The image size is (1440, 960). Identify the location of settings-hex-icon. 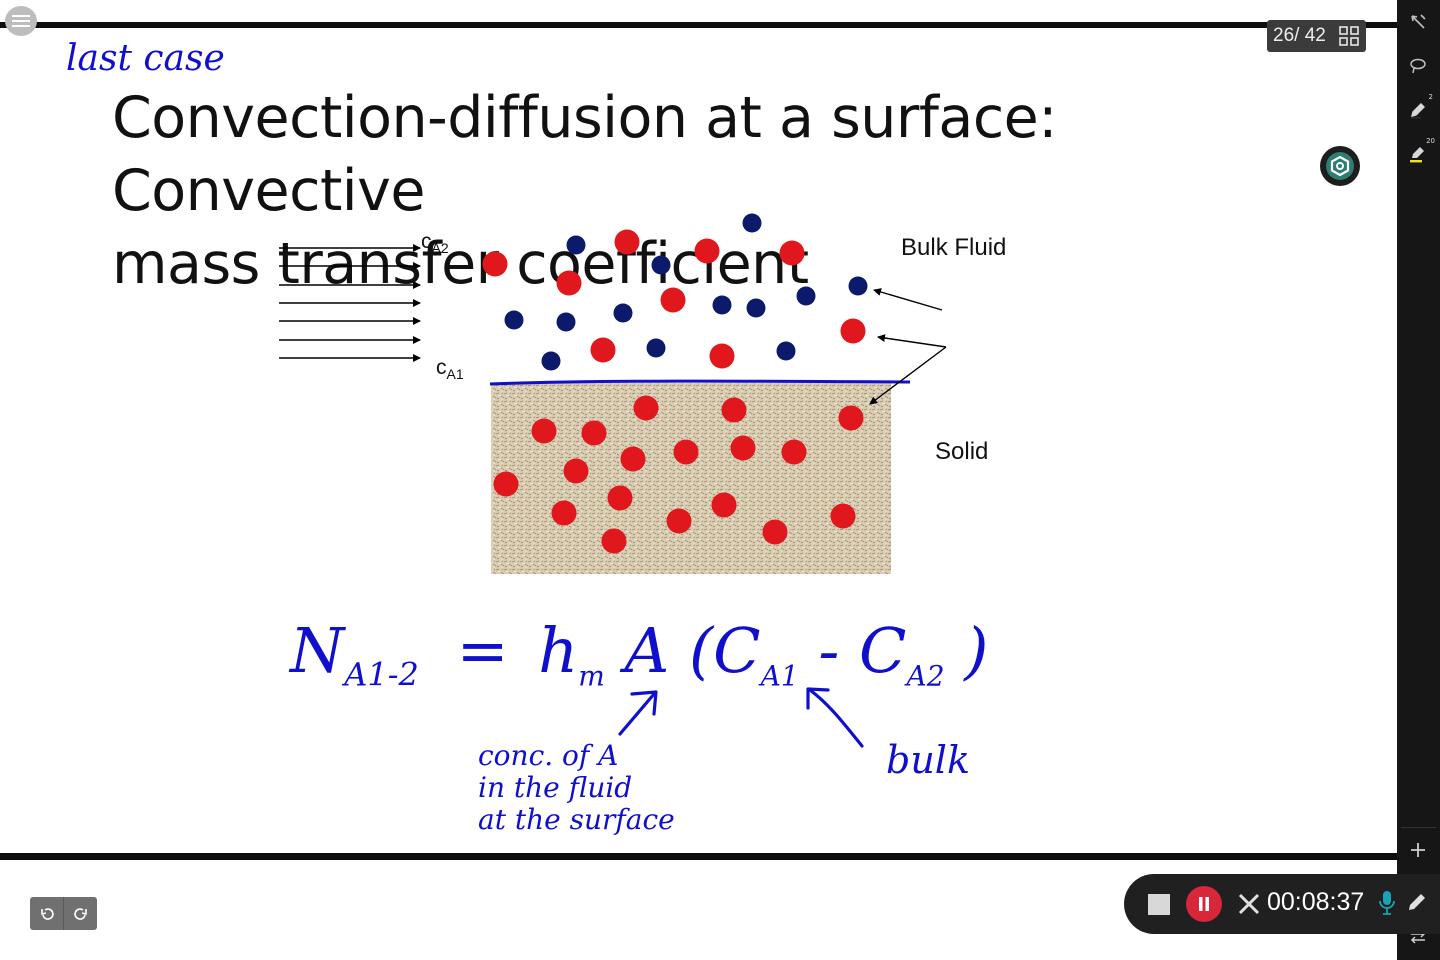
(1340, 166).